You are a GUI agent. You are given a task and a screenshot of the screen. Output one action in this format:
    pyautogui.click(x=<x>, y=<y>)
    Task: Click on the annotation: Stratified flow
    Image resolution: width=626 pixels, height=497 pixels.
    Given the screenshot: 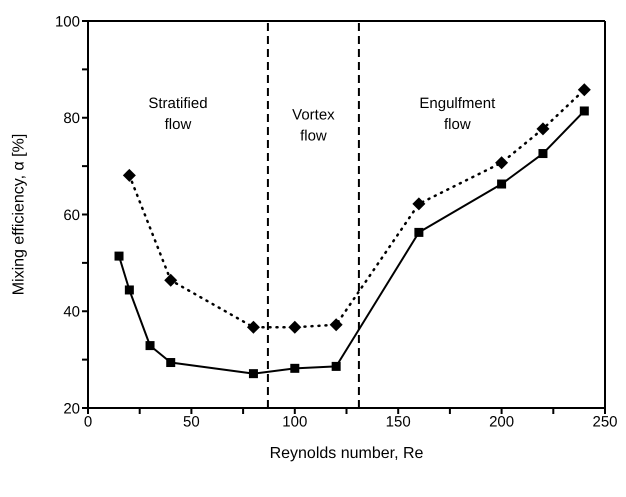 What is the action you would take?
    pyautogui.click(x=178, y=113)
    